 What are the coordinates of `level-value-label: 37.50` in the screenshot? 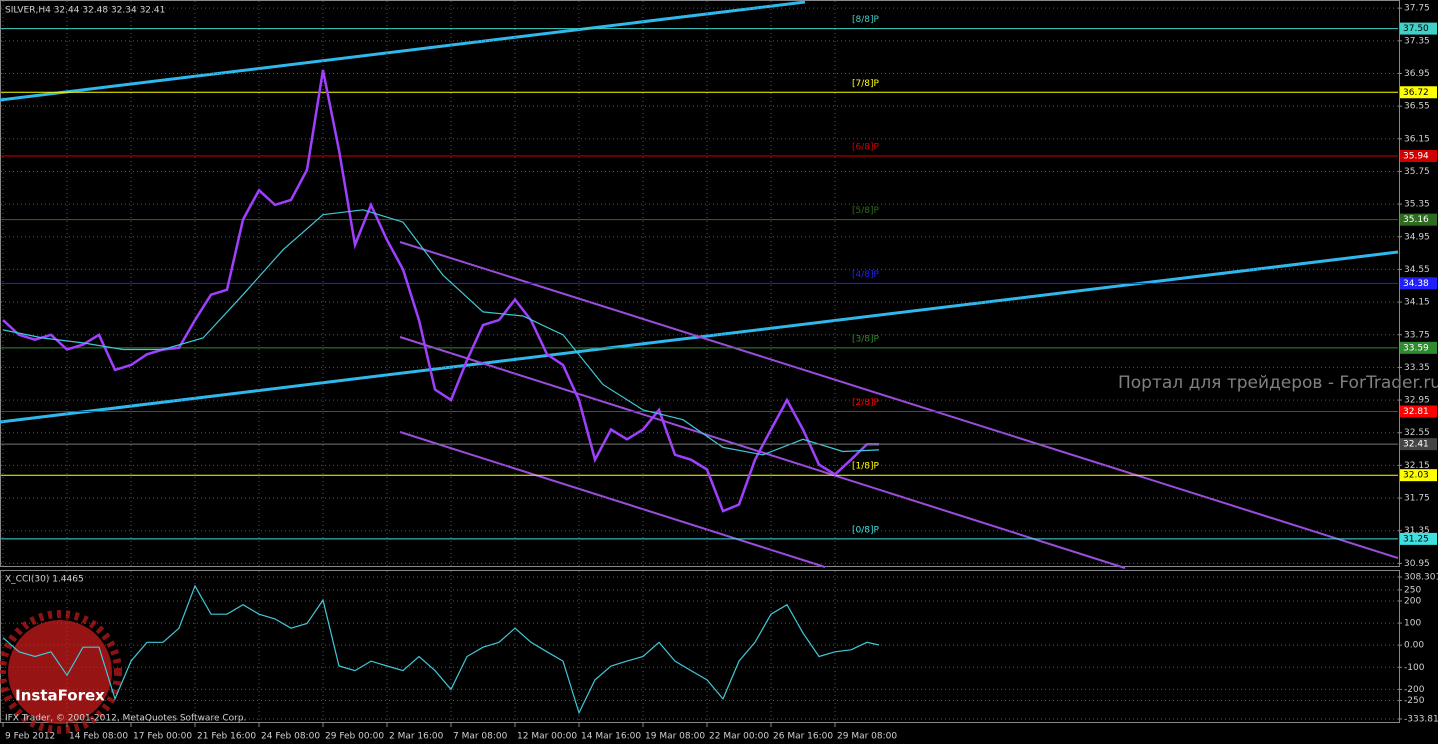 It's located at (1416, 29).